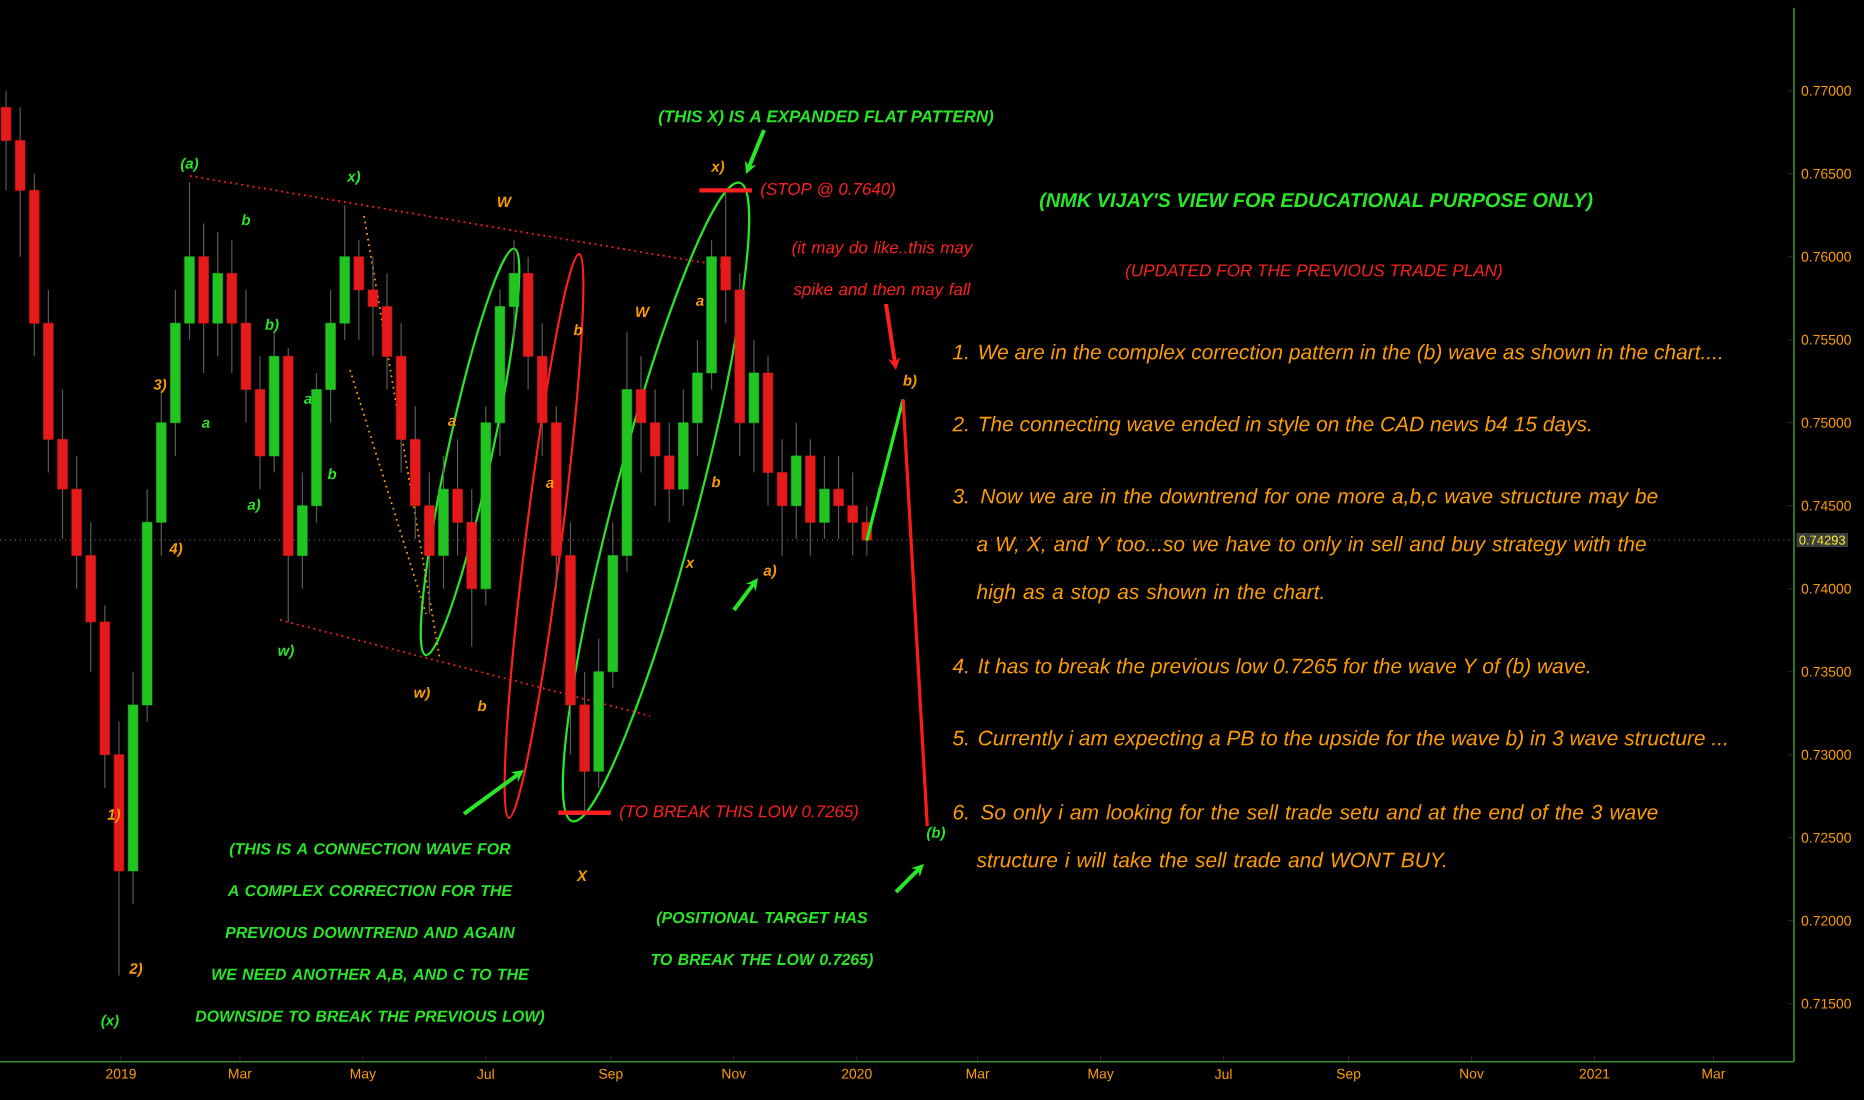 The image size is (1864, 1100). What do you see at coordinates (1271, 668) in the screenshot?
I see `annotation: 4. It has to break the previous low 0.7265 for the wave Y of (b) wave.` at bounding box center [1271, 668].